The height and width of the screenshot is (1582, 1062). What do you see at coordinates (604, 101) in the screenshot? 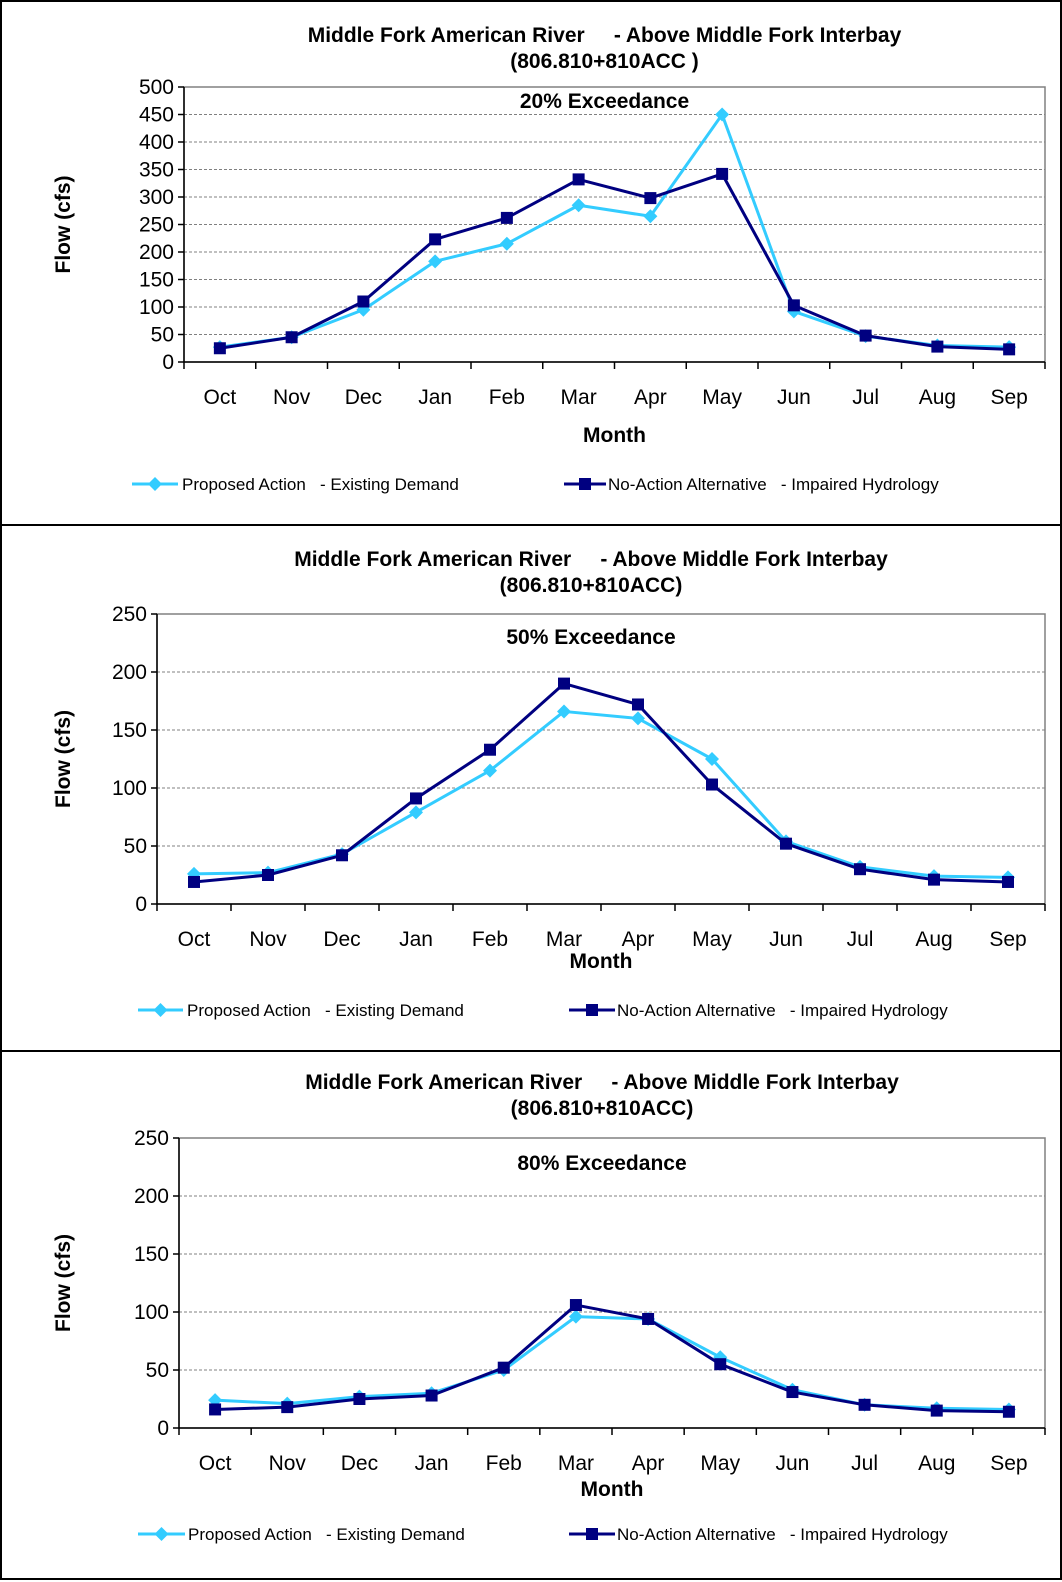
I see `exceedance-label: 20% Exceedance` at bounding box center [604, 101].